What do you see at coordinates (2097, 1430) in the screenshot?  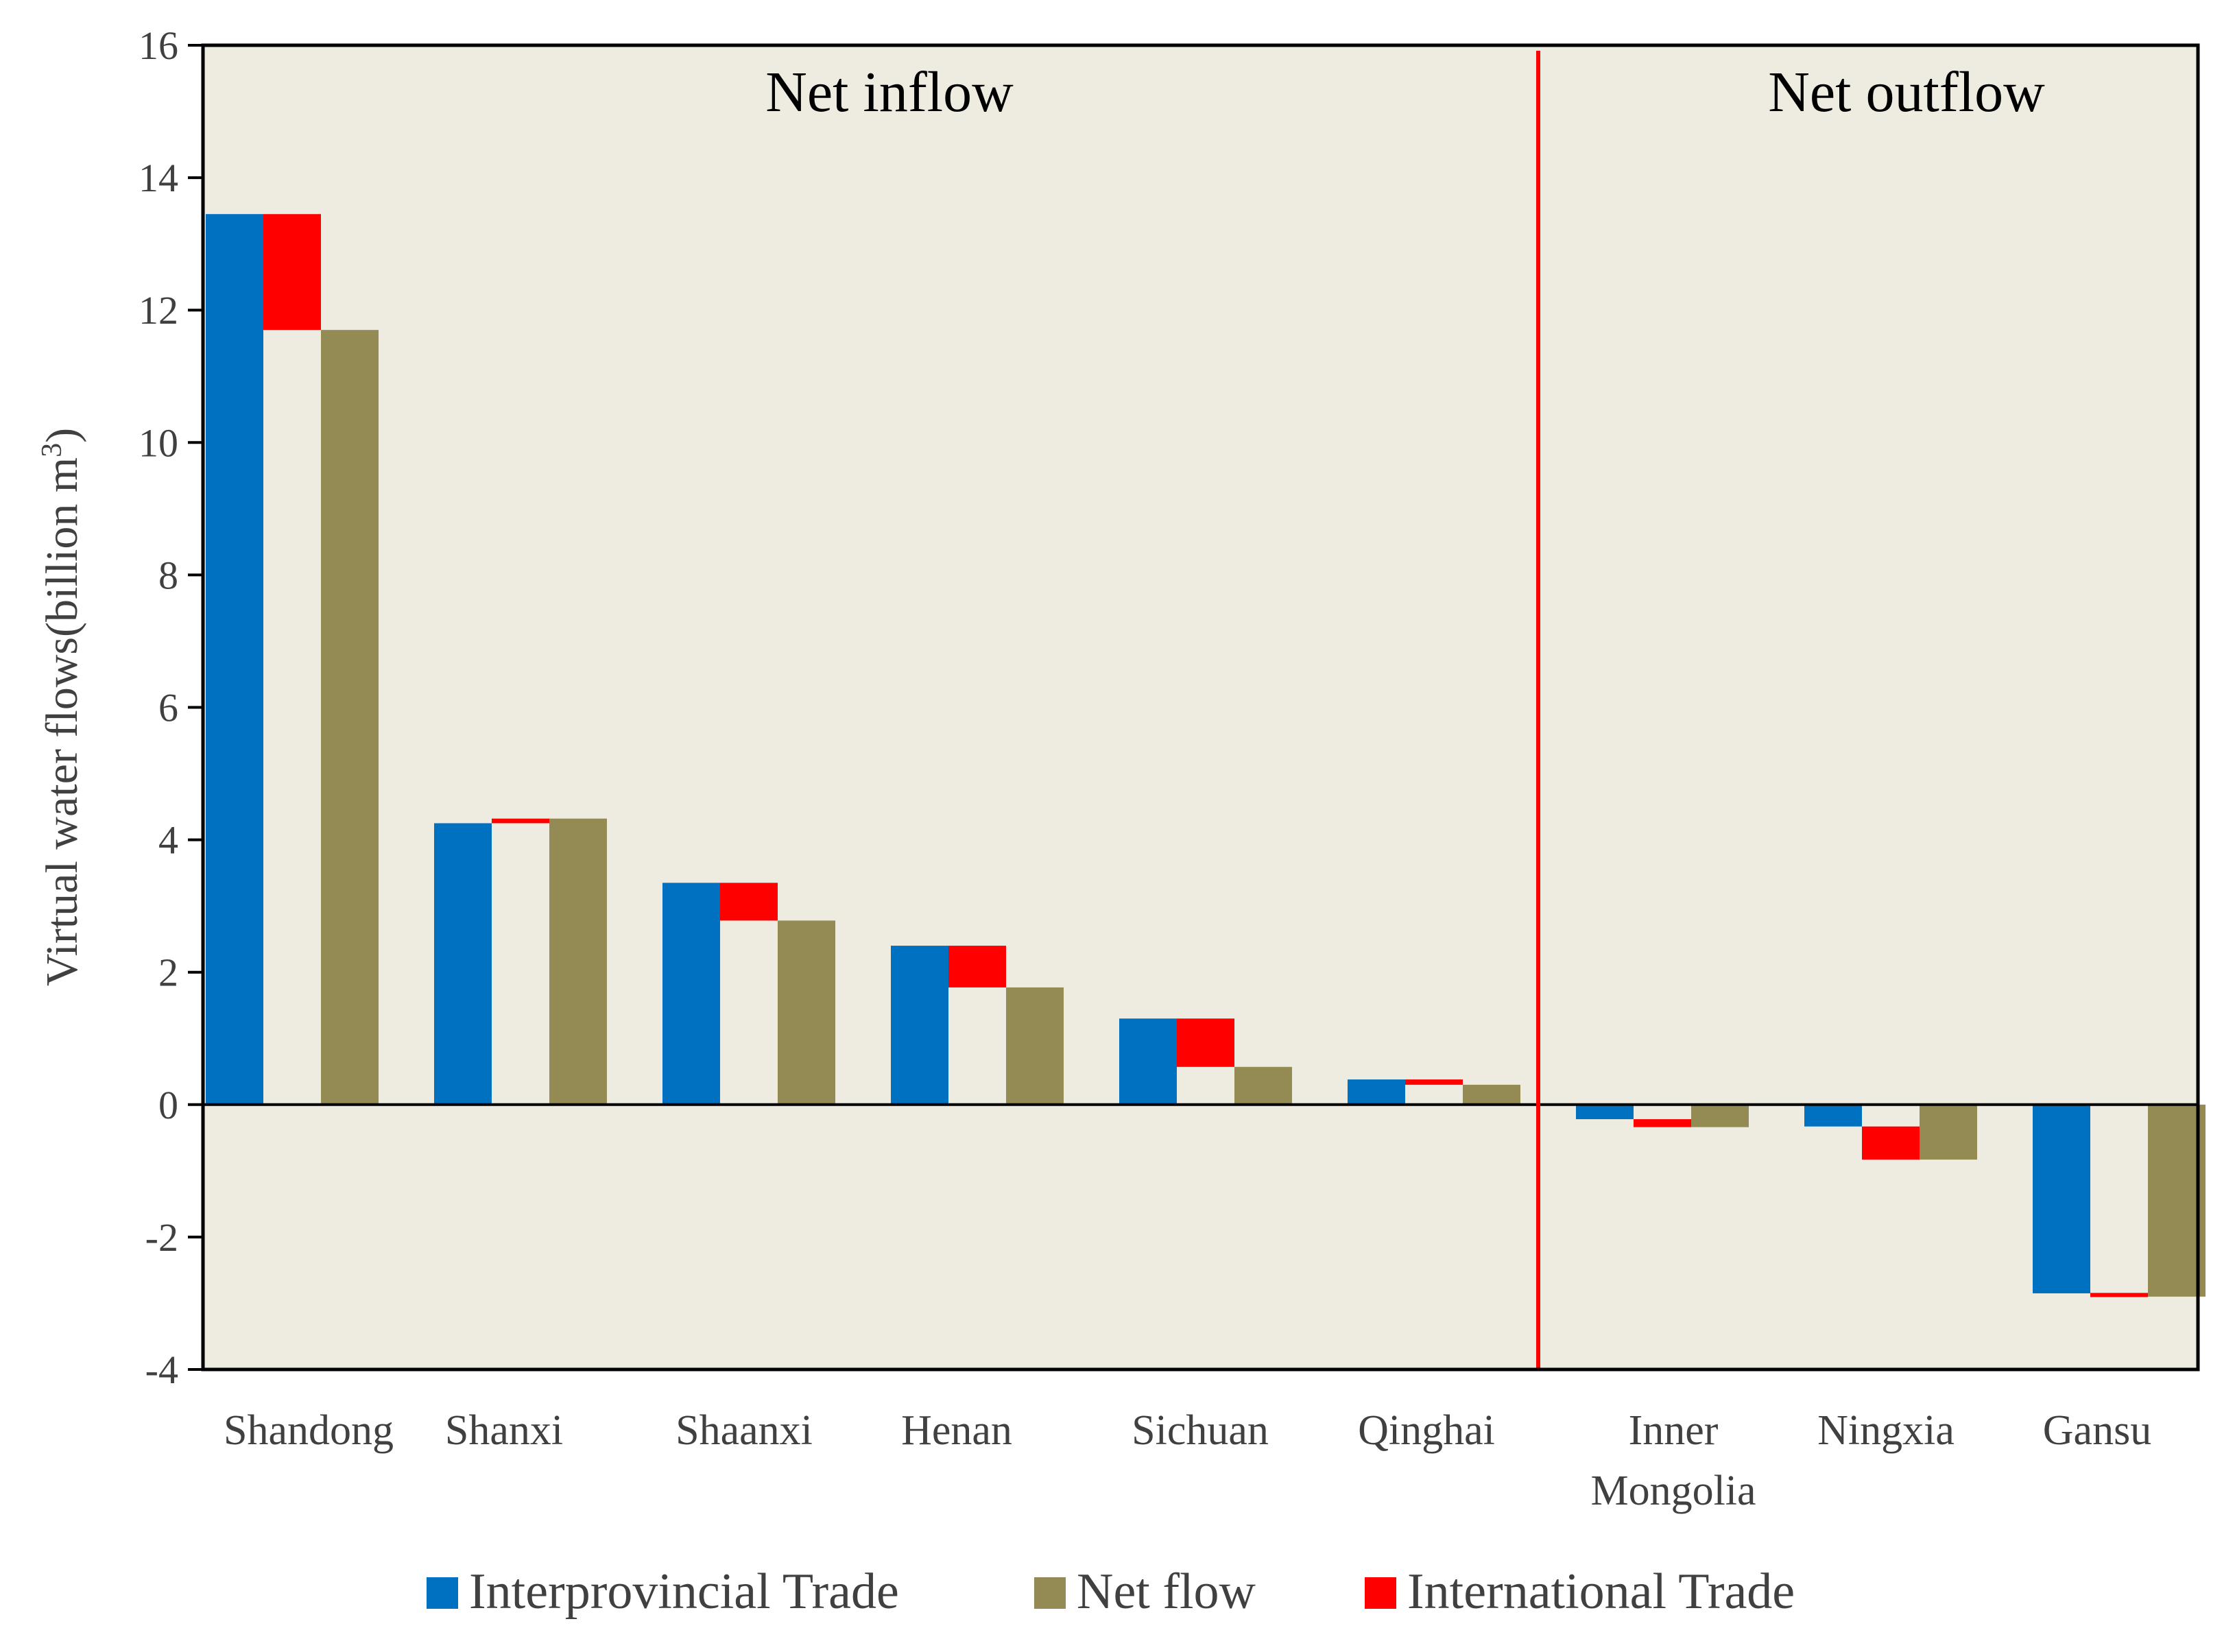 I see `x-category-label: Gansu` at bounding box center [2097, 1430].